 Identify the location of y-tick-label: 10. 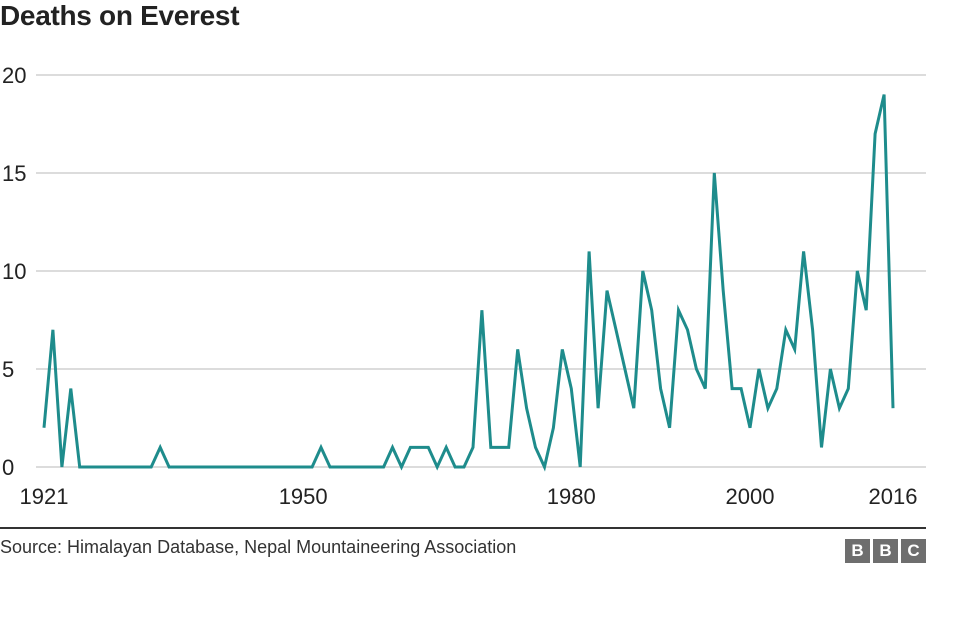
(14, 271).